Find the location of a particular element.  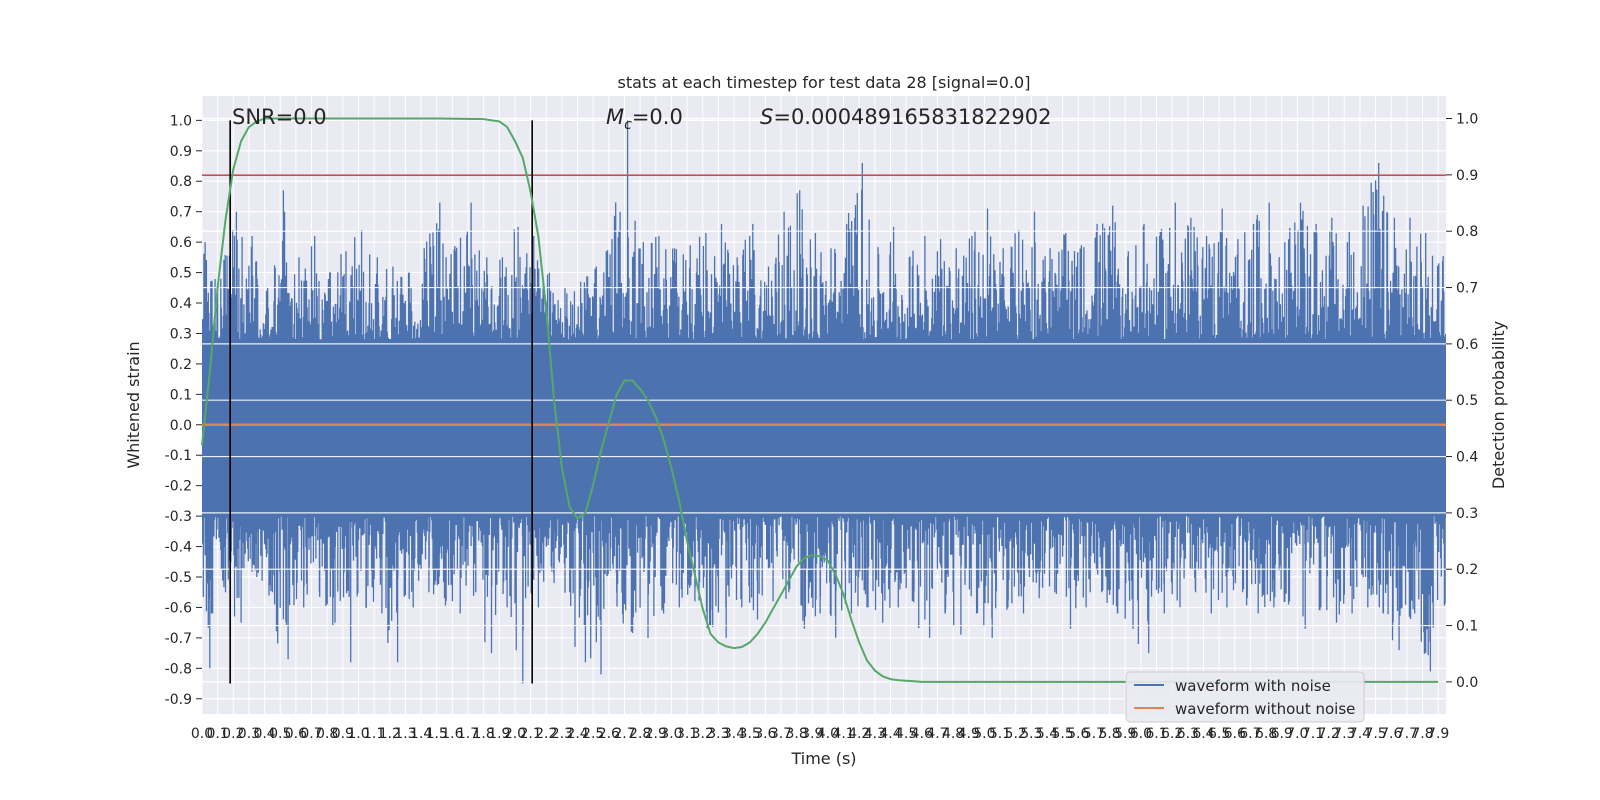

y-tick-label: 0.1 is located at coordinates (181, 395).